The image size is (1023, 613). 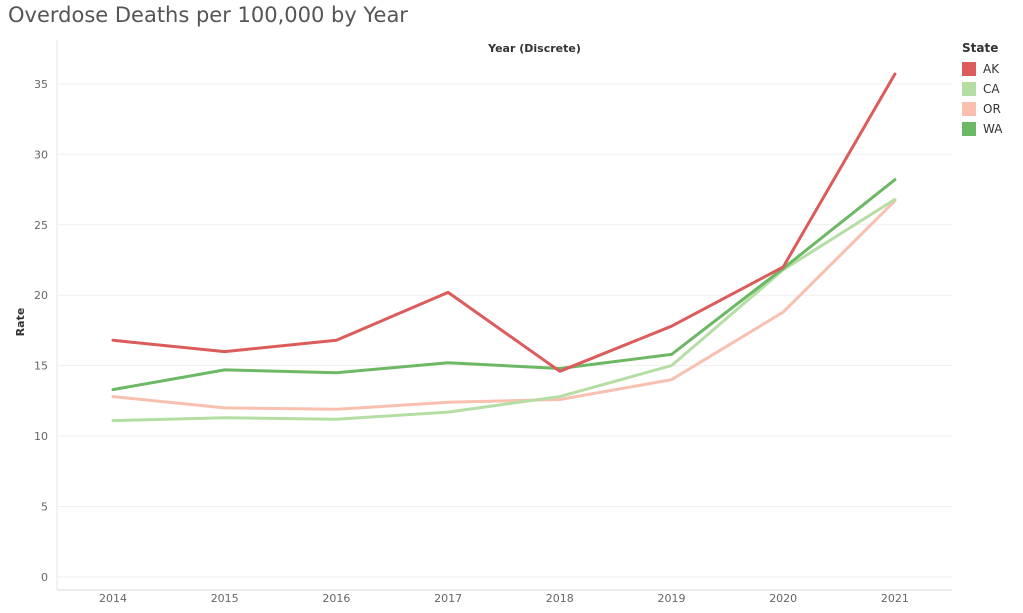 I want to click on legend-item-or: OR, so click(x=982, y=109).